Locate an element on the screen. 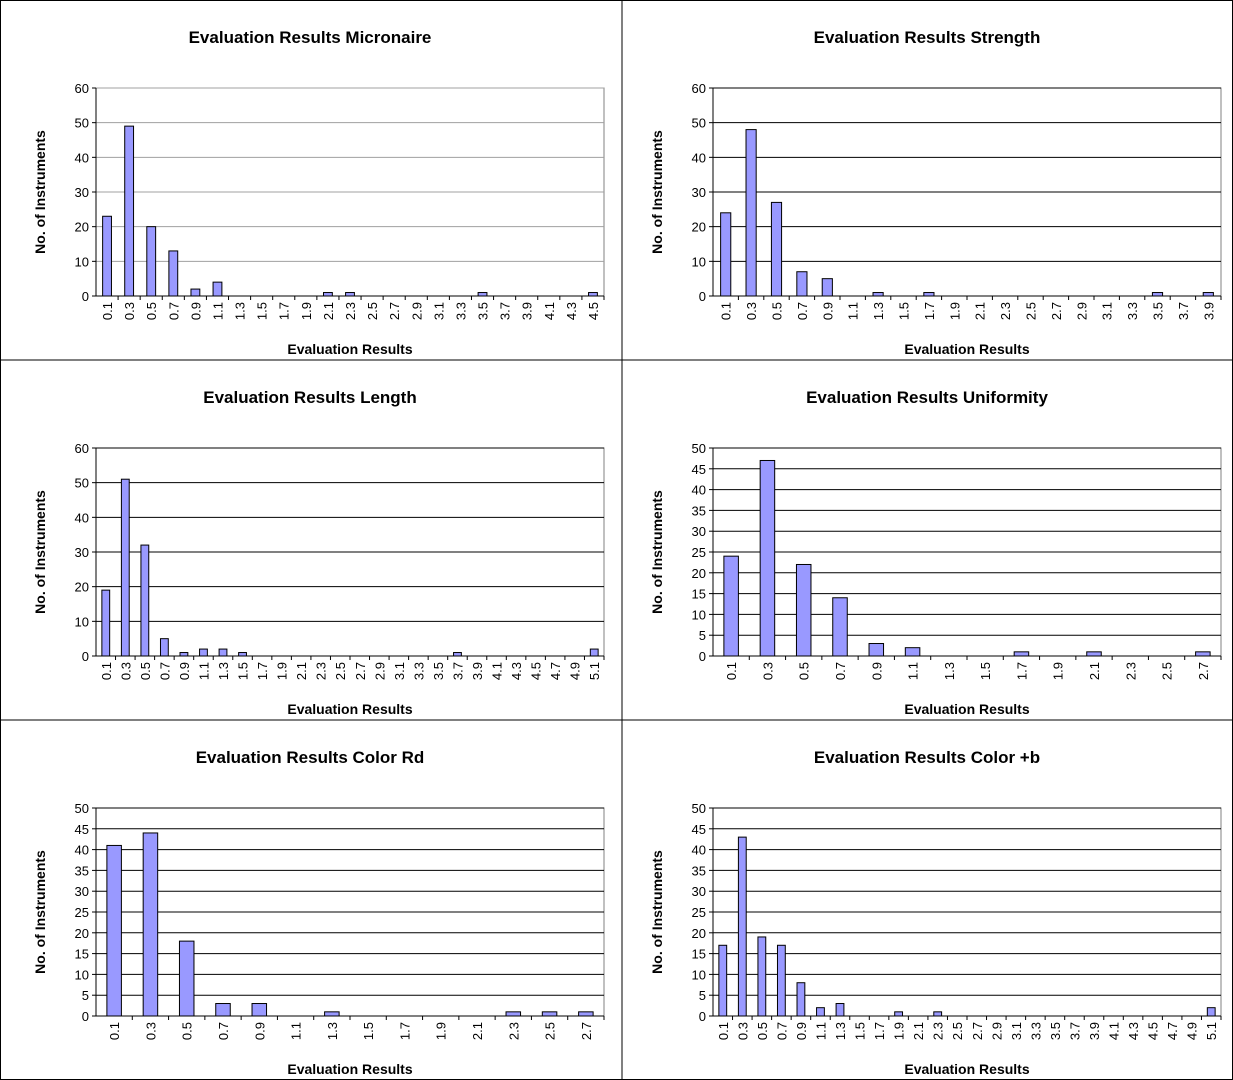 This screenshot has height=1080, width=1233. x-tick-label: 3.9 is located at coordinates (477, 671).